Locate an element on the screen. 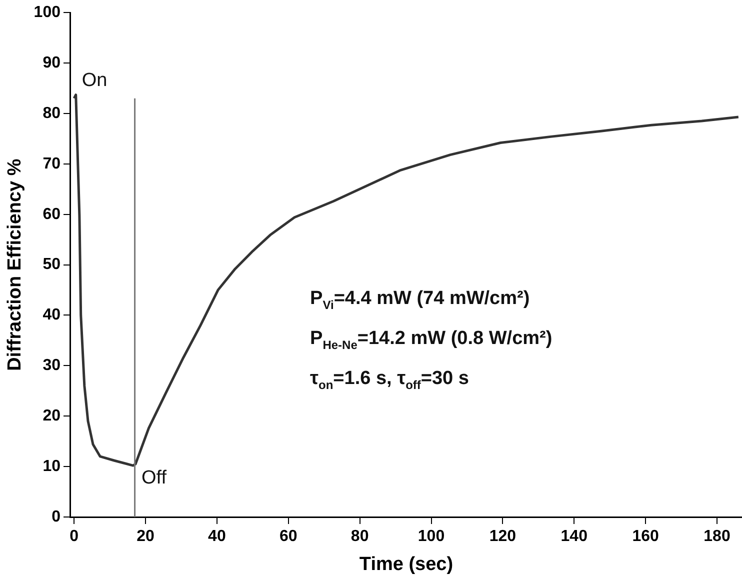 The width and height of the screenshot is (742, 580). y-tick-label: 50 is located at coordinates (51, 265).